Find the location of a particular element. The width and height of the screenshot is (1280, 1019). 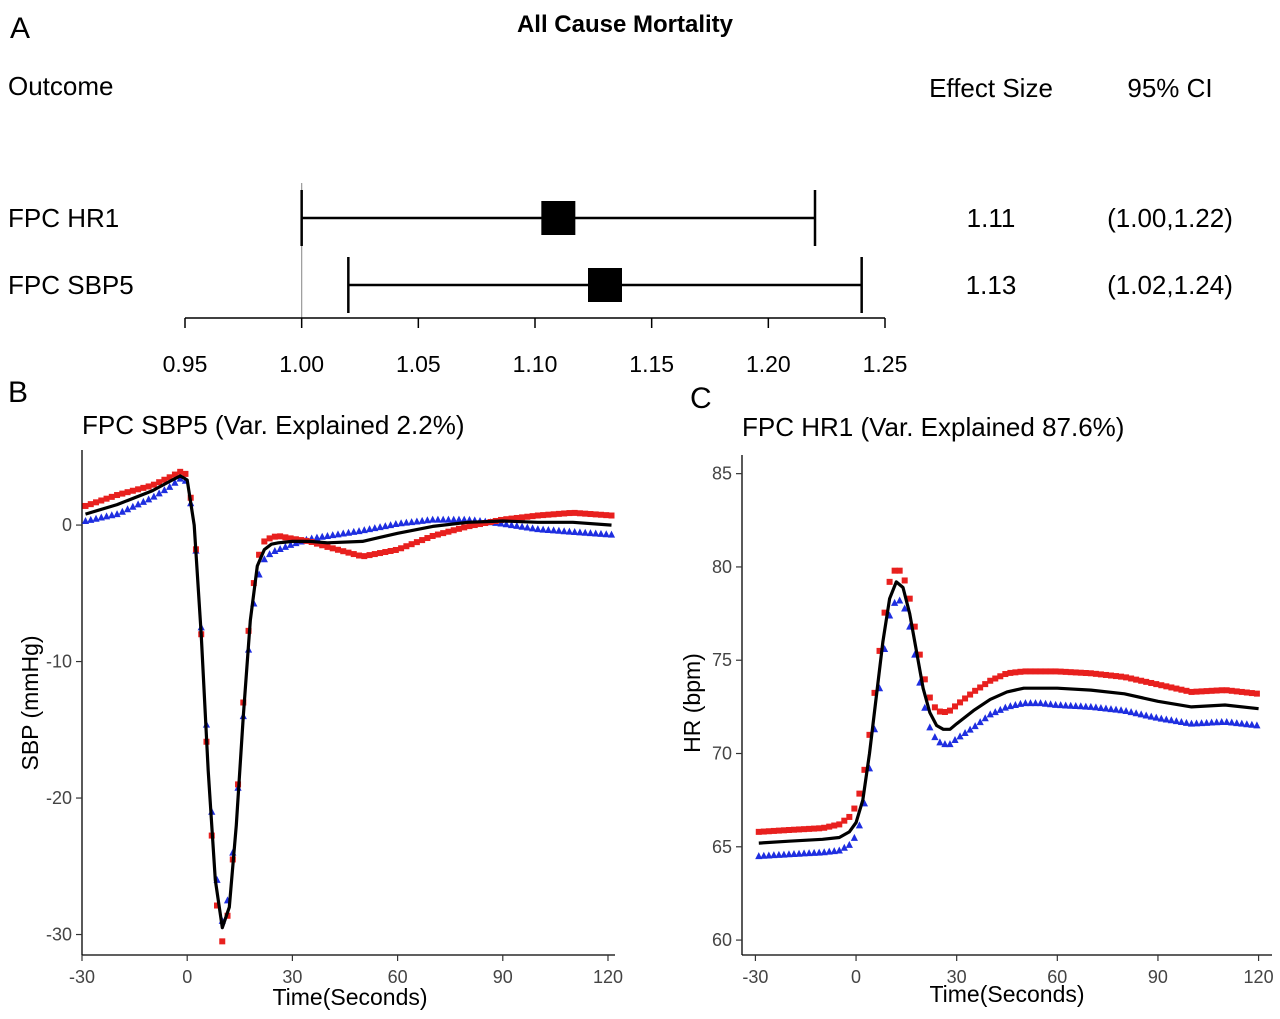

x-tick-label: 30 is located at coordinates (292, 977).